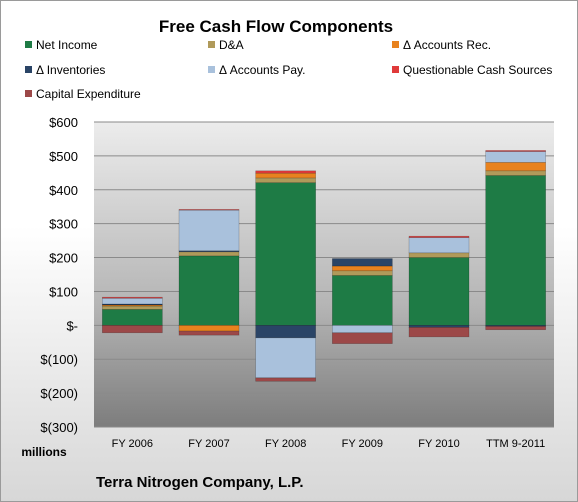  Describe the element at coordinates (362, 444) in the screenshot. I see `x-tick-label: FY 2009` at that location.